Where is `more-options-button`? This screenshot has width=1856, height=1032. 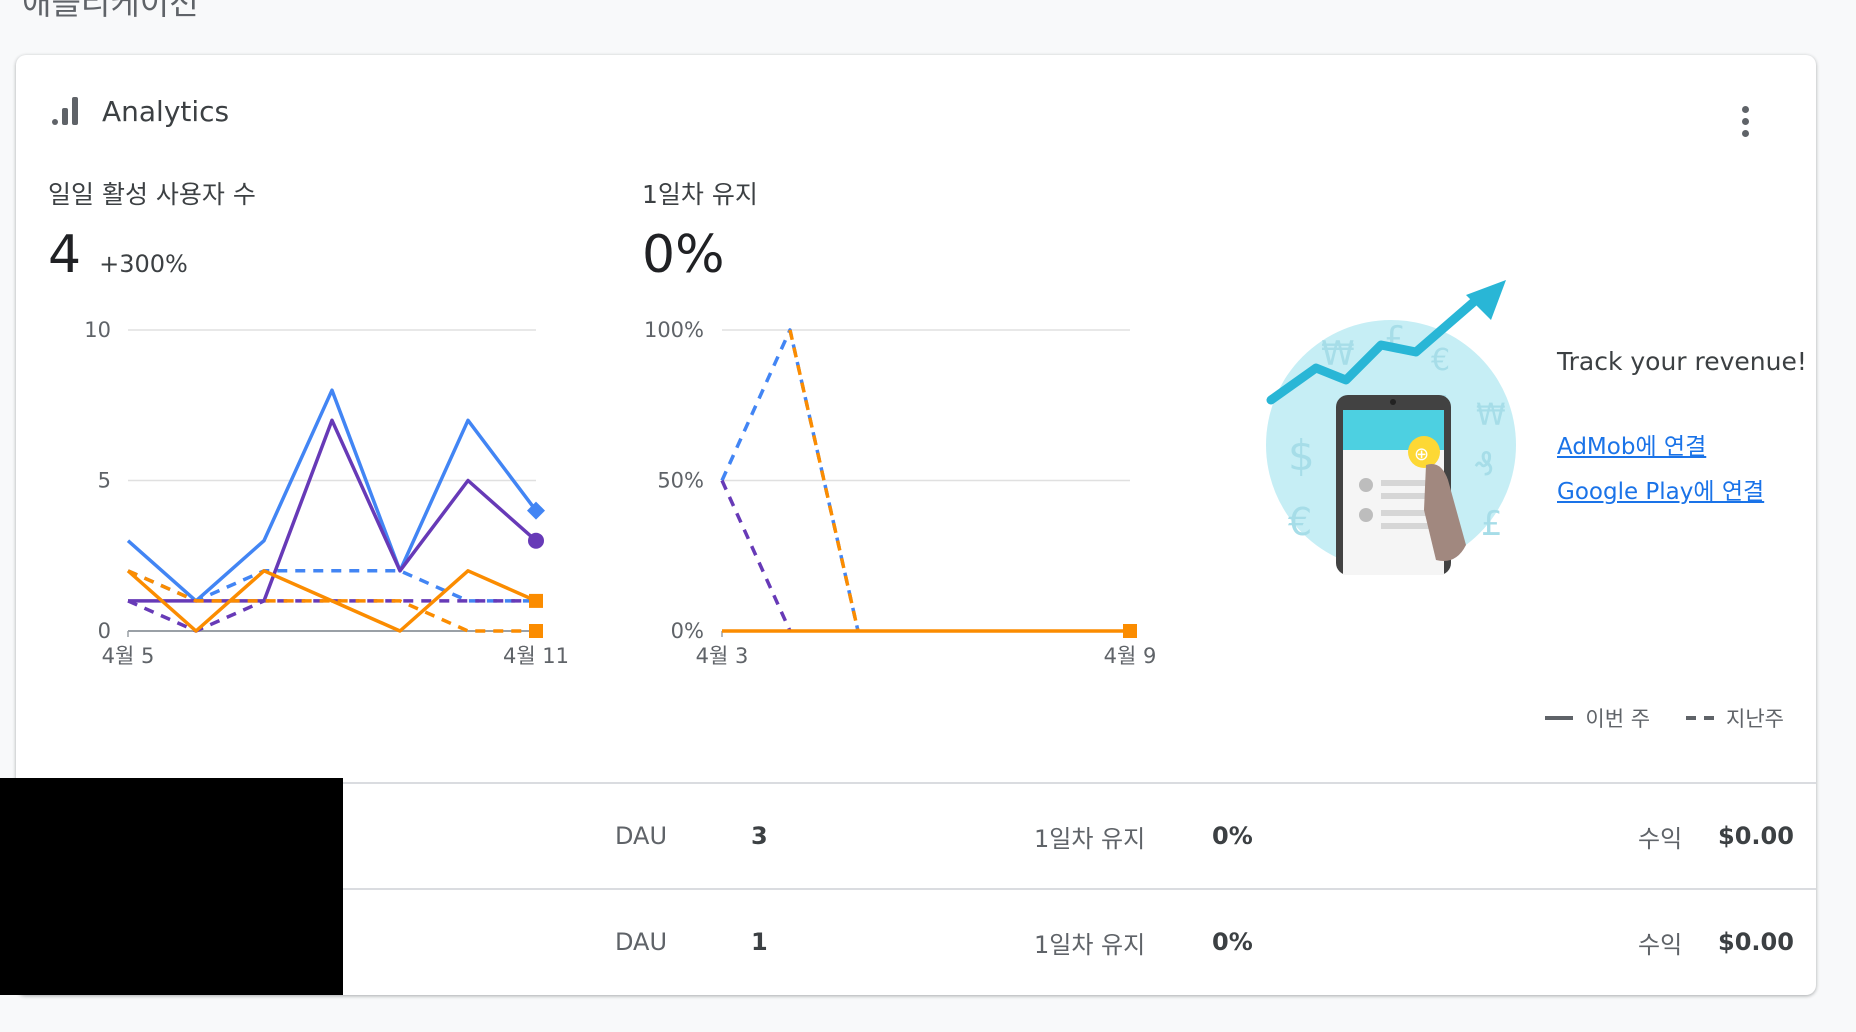 more-options-button is located at coordinates (1745, 121).